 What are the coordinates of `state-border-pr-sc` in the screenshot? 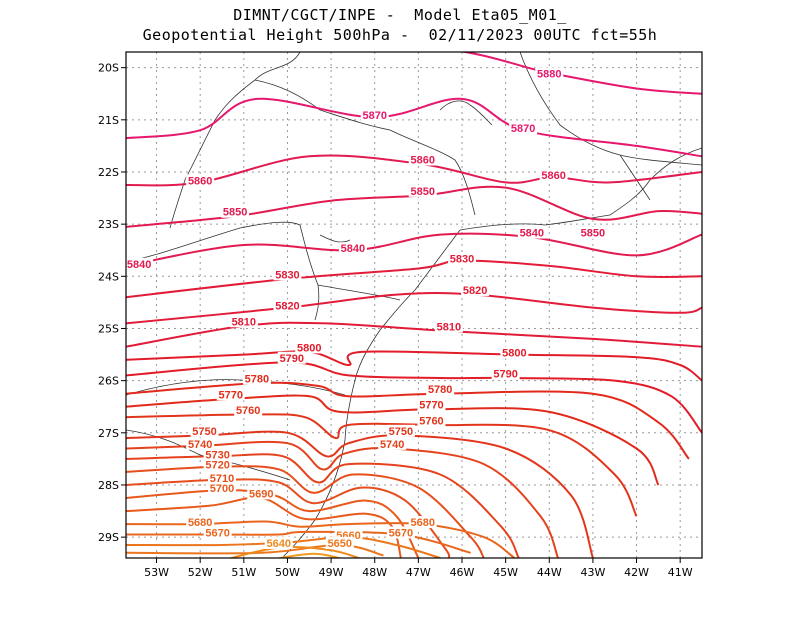 It's located at (236, 387).